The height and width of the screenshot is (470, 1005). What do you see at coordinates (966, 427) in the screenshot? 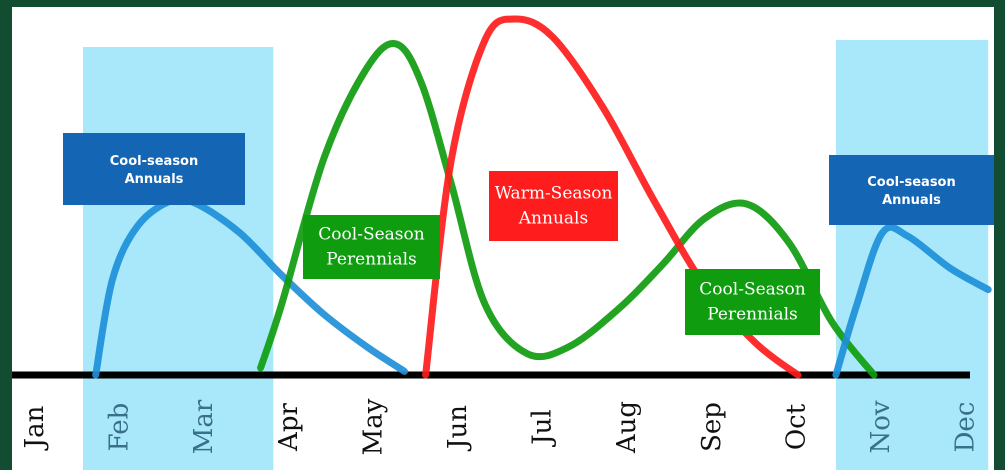
I see `month-label-dec: Dec` at bounding box center [966, 427].